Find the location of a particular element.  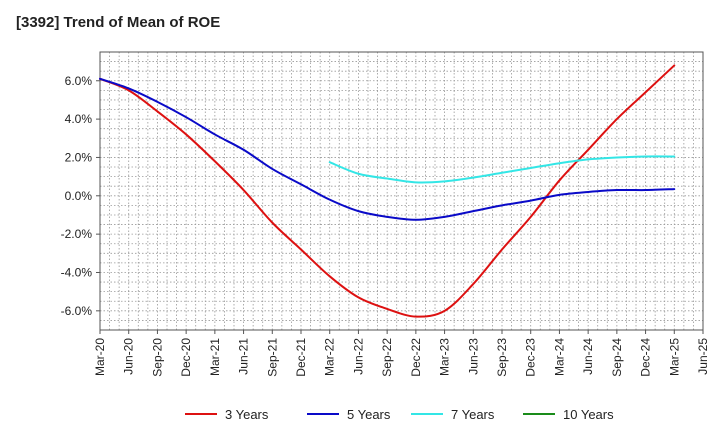

y-tick-label: -4.0% is located at coordinates (77, 272).